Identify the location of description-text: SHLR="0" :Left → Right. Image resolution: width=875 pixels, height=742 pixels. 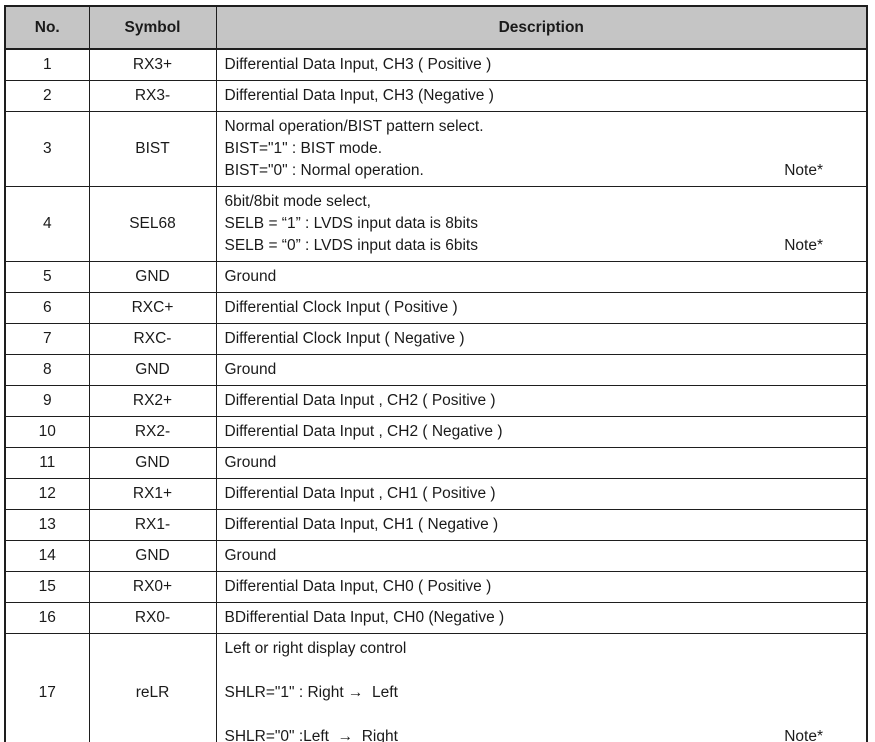
(311, 735).